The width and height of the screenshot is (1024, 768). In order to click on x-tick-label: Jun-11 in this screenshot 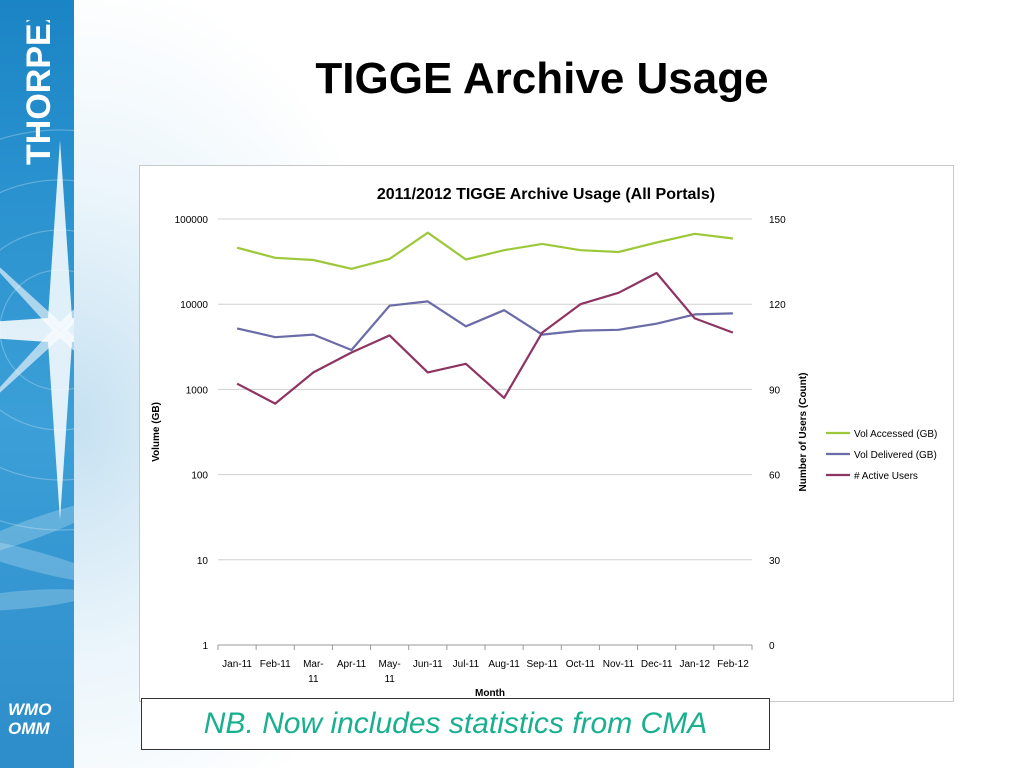, I will do `click(428, 664)`.